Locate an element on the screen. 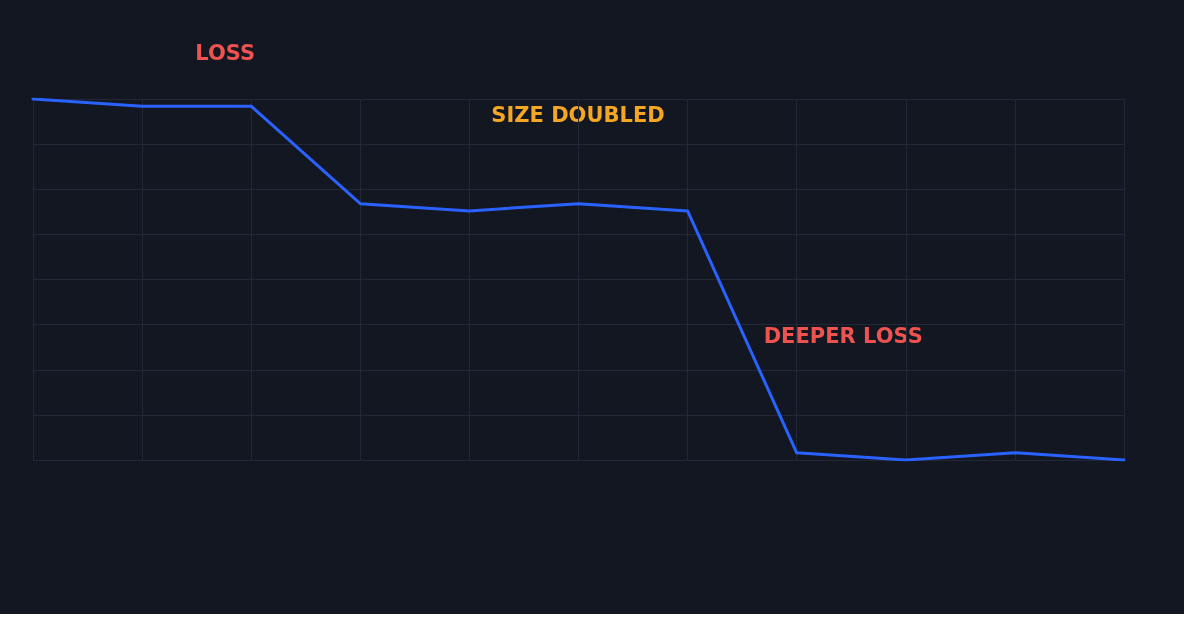 The image size is (1200, 630). annotation: DEEPER LOSS is located at coordinates (843, 335).